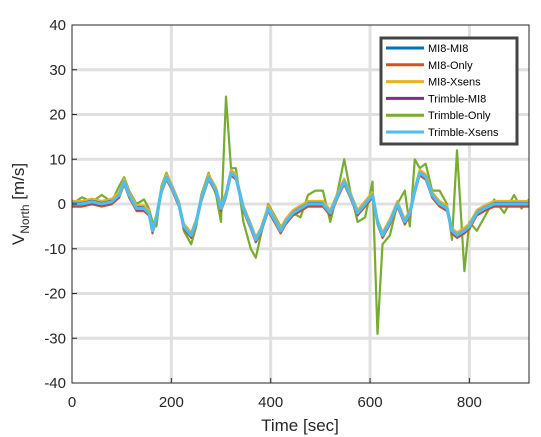 The height and width of the screenshot is (437, 541). I want to click on y-tick-label: -30, so click(55, 338).